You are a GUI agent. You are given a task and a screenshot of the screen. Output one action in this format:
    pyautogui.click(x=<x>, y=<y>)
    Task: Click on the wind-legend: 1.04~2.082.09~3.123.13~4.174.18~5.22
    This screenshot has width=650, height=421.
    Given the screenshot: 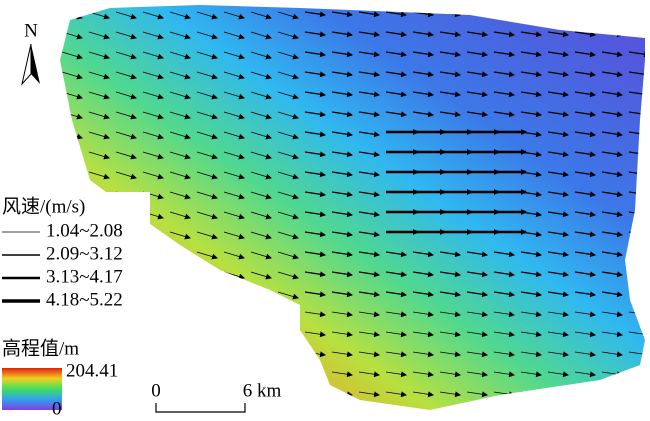 What is the action you would take?
    pyautogui.click(x=62, y=265)
    